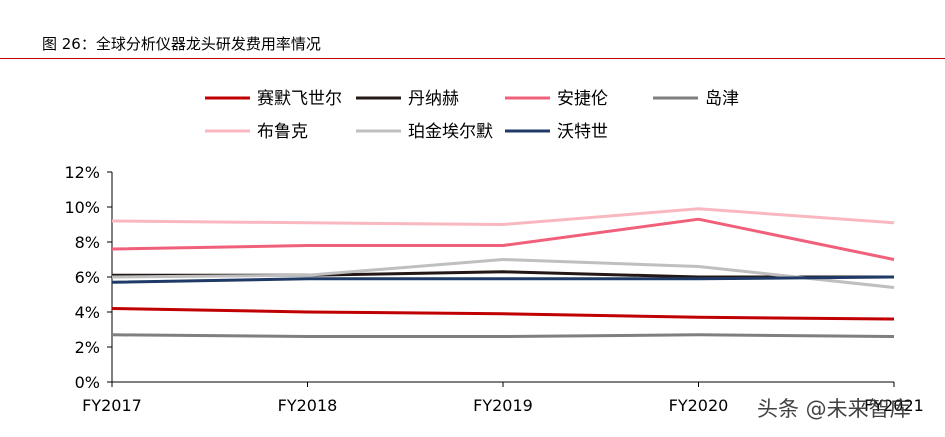 The width and height of the screenshot is (945, 437). I want to click on x-tick-label: FY2019, so click(503, 405).